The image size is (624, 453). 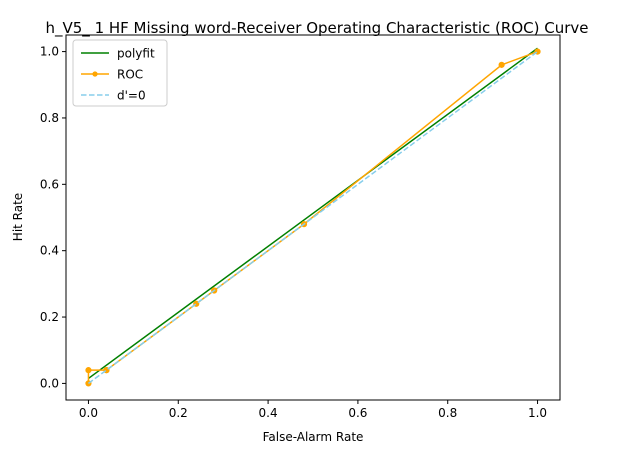 What do you see at coordinates (537, 413) in the screenshot?
I see `x-tick-label: 1.0` at bounding box center [537, 413].